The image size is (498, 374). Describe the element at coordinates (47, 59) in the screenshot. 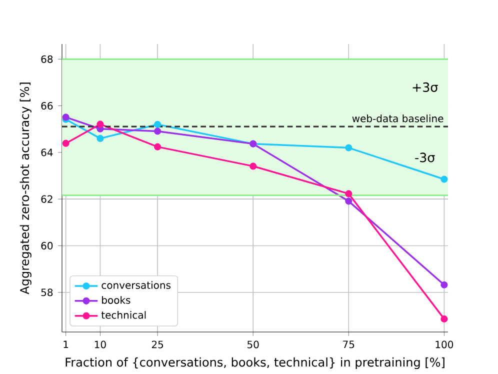

I see `y-tick-label: 68` at that location.